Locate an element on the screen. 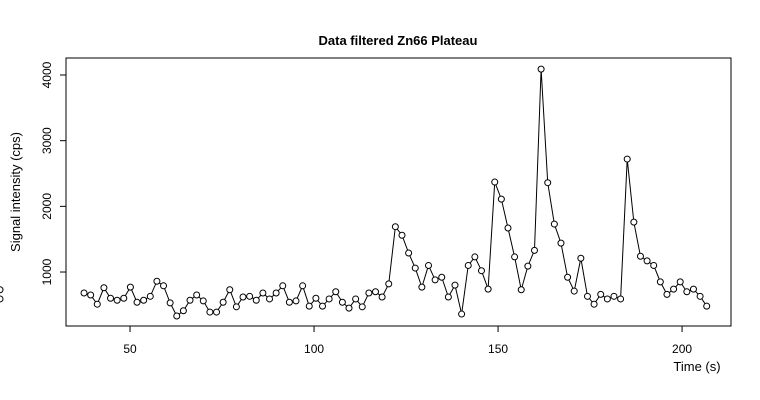 Image resolution: width=760 pixels, height=400 pixels. x-tick-label: 50 is located at coordinates (130, 349).